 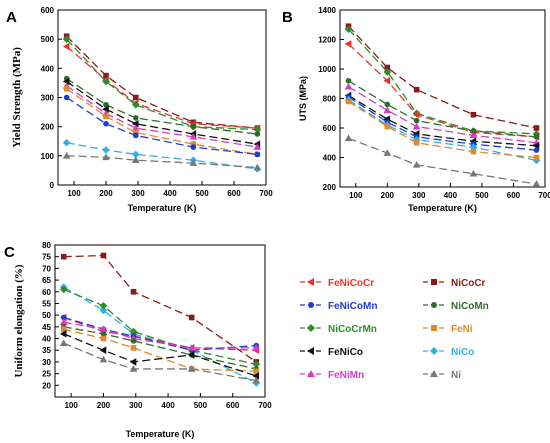 I want to click on x-tick-label: 200, so click(x=106, y=193).